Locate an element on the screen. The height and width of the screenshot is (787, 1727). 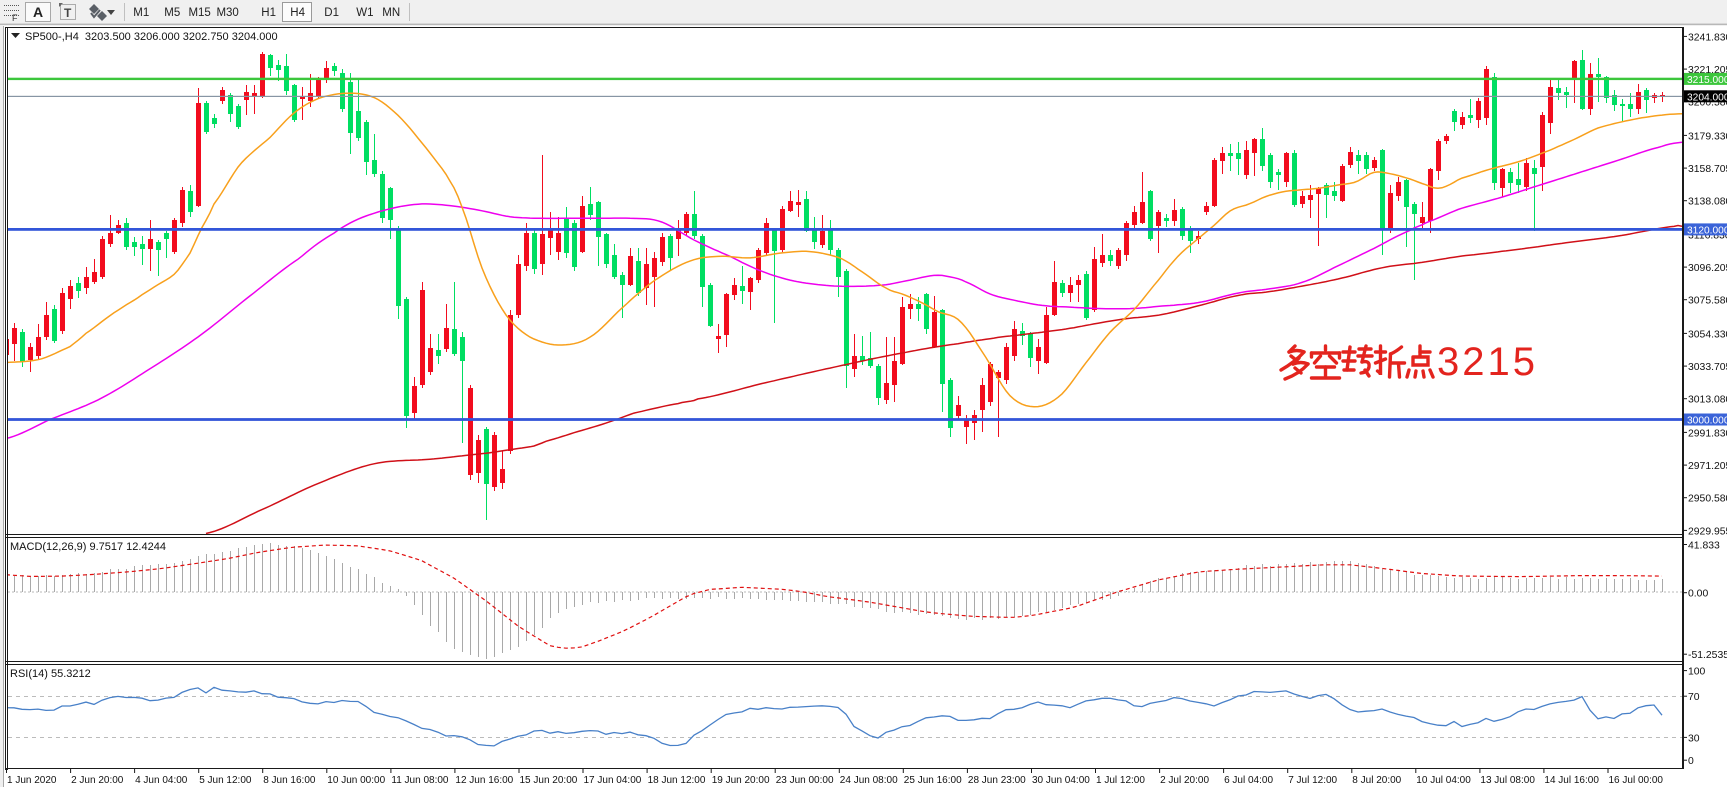
svg-text: 2929.955 is located at coordinates (1707, 531).